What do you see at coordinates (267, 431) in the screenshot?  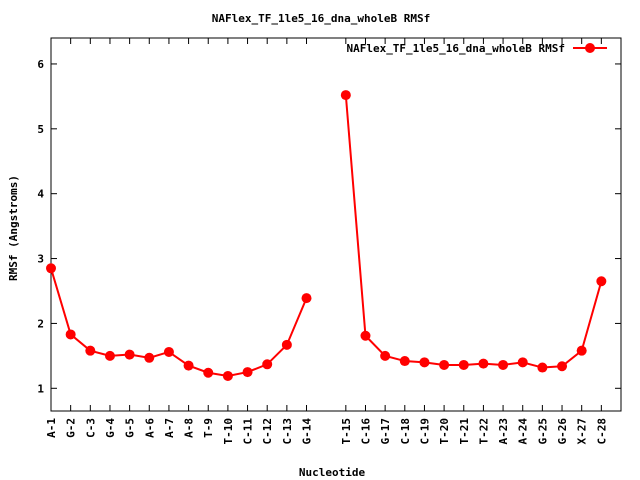 I see `x-tick-label: C-12` at bounding box center [267, 431].